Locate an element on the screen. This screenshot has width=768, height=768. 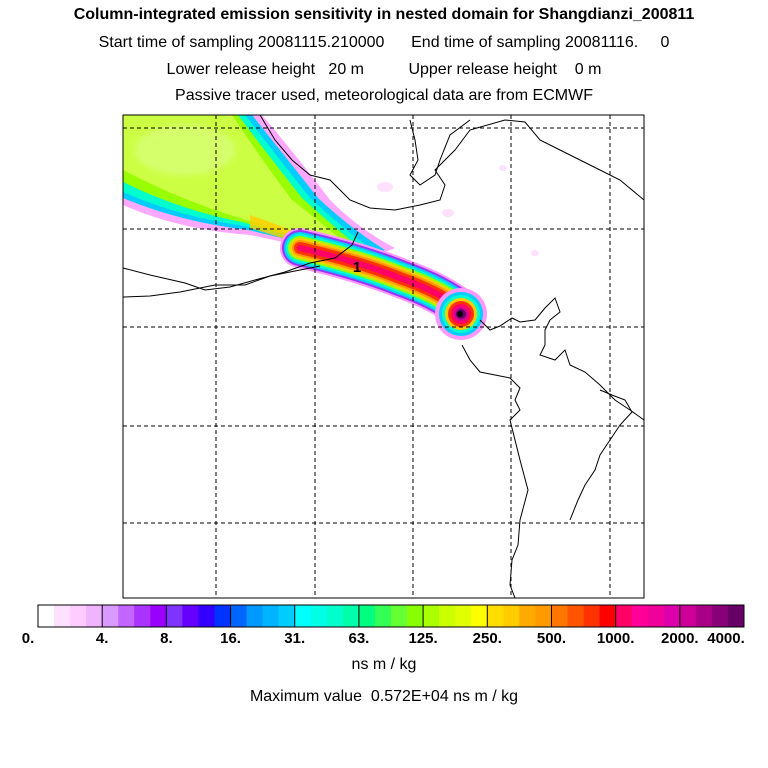
colorbar-frame is located at coordinates (391, 616).